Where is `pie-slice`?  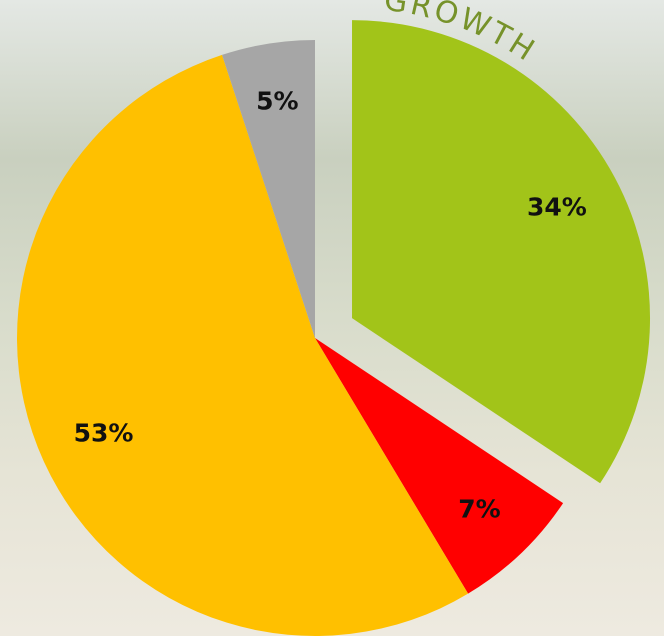 pie-slice is located at coordinates (268, 189).